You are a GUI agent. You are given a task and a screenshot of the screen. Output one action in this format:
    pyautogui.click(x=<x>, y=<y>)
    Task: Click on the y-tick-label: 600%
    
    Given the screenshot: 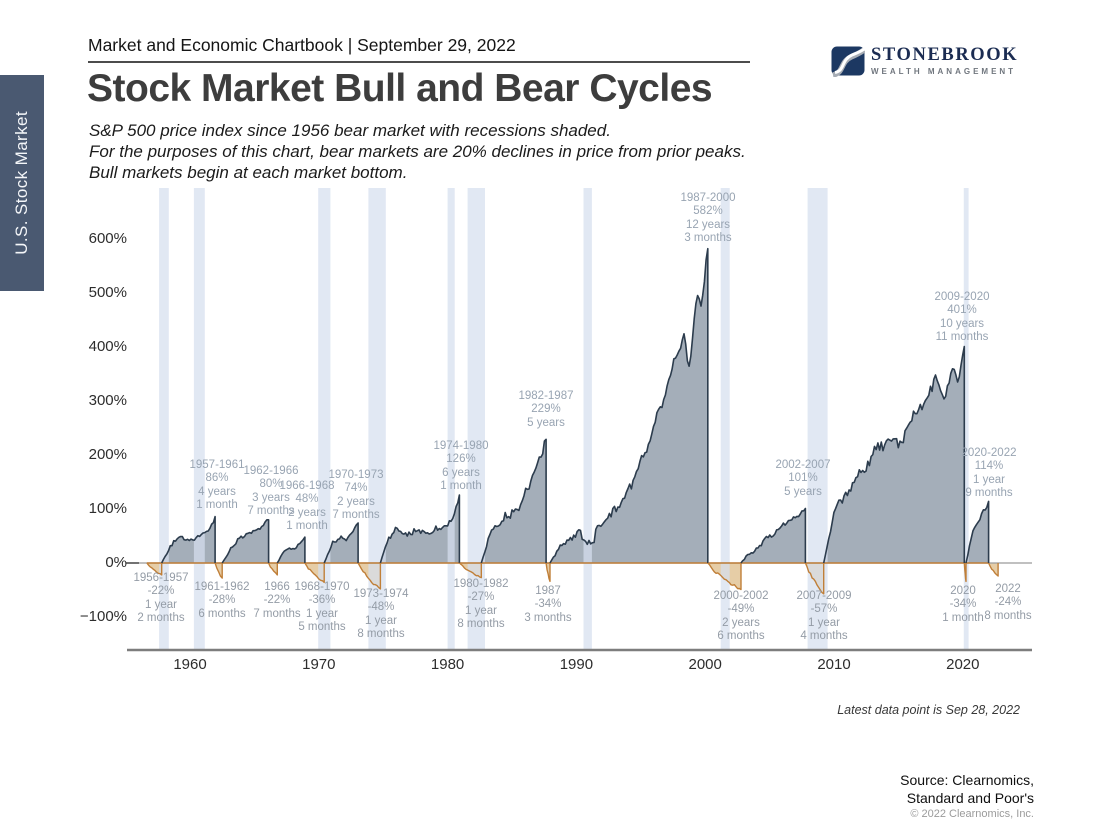 What is the action you would take?
    pyautogui.click(x=107, y=238)
    